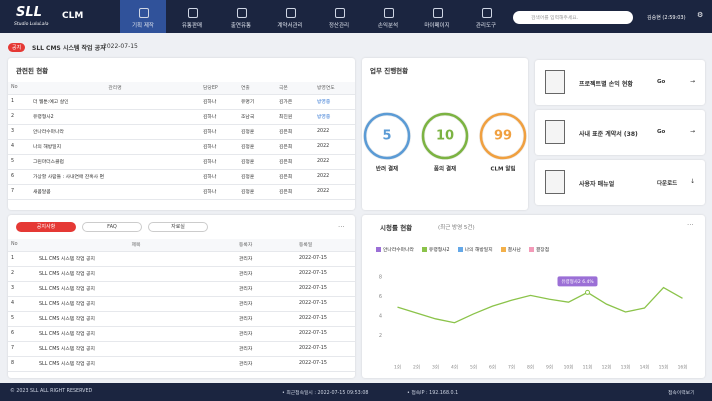 This screenshot has width=712, height=401. I want to click on card-action: 다운로드, so click(667, 184).